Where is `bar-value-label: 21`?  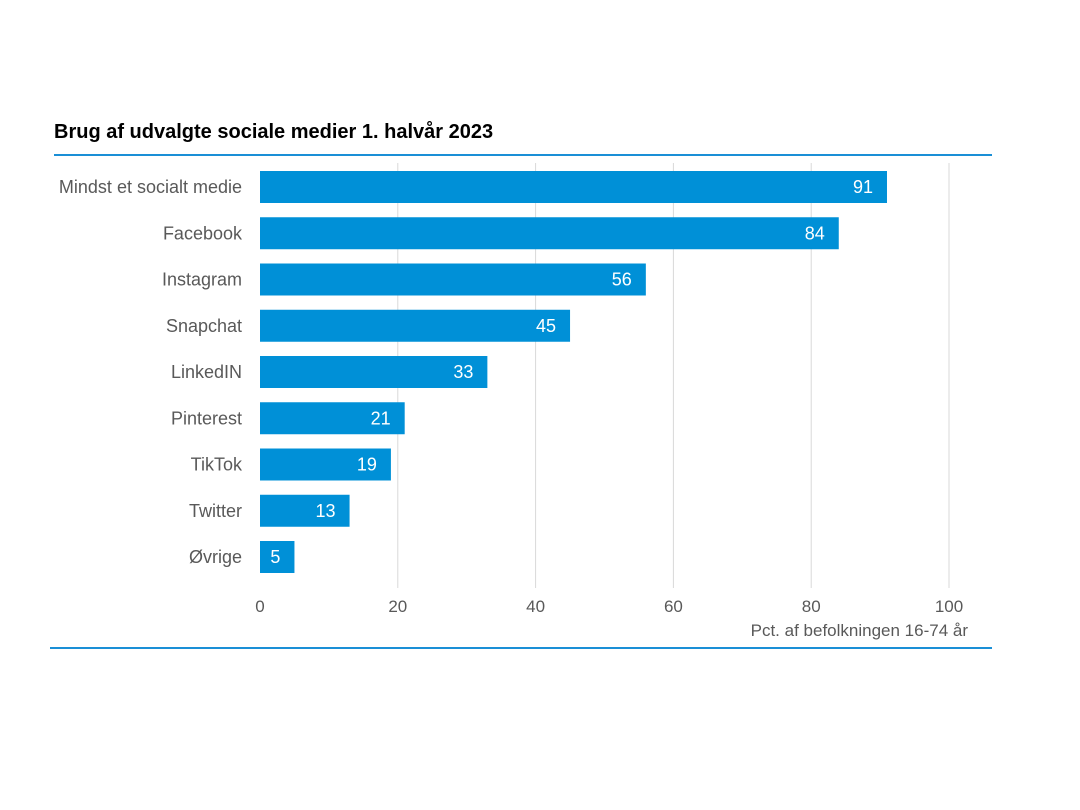
bar-value-label: 21 is located at coordinates (381, 418).